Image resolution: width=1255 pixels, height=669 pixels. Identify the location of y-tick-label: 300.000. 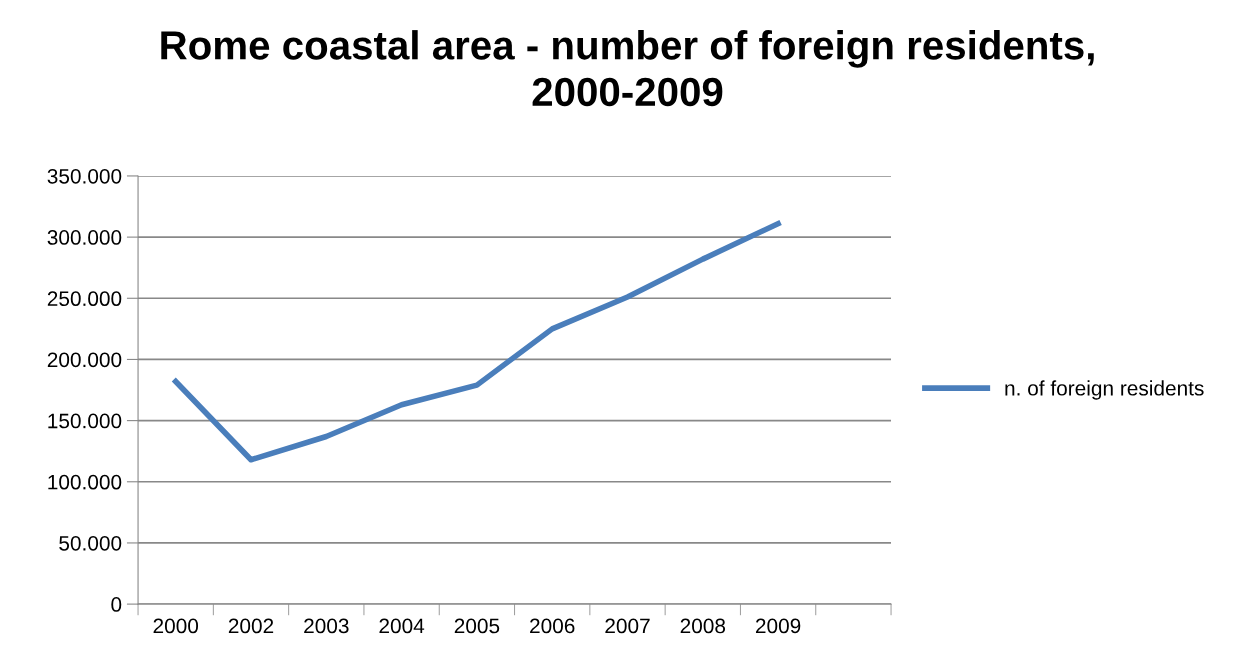
(84, 237).